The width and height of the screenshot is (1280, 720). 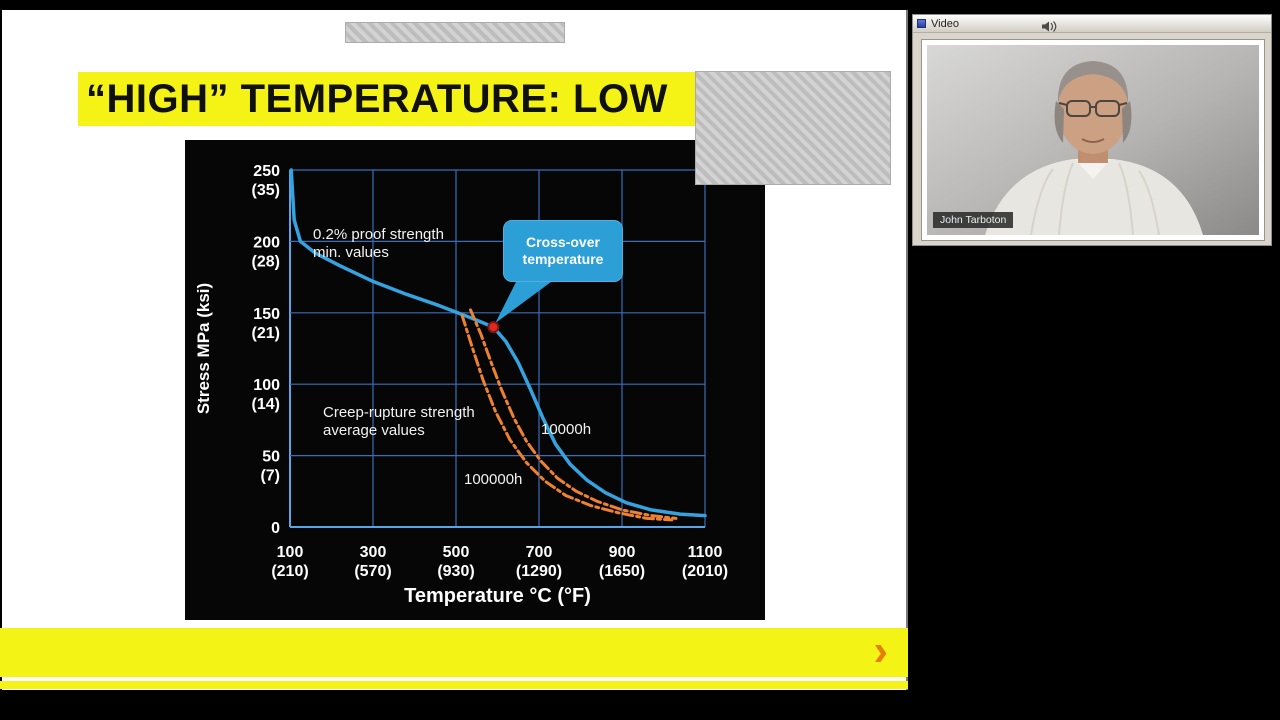 I want to click on svg-text:100(14): 100 (14), so click(x=266, y=395).